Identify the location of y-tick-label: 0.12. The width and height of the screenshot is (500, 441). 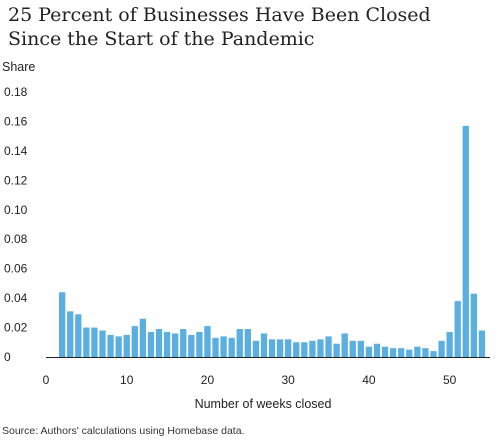
(16, 180).